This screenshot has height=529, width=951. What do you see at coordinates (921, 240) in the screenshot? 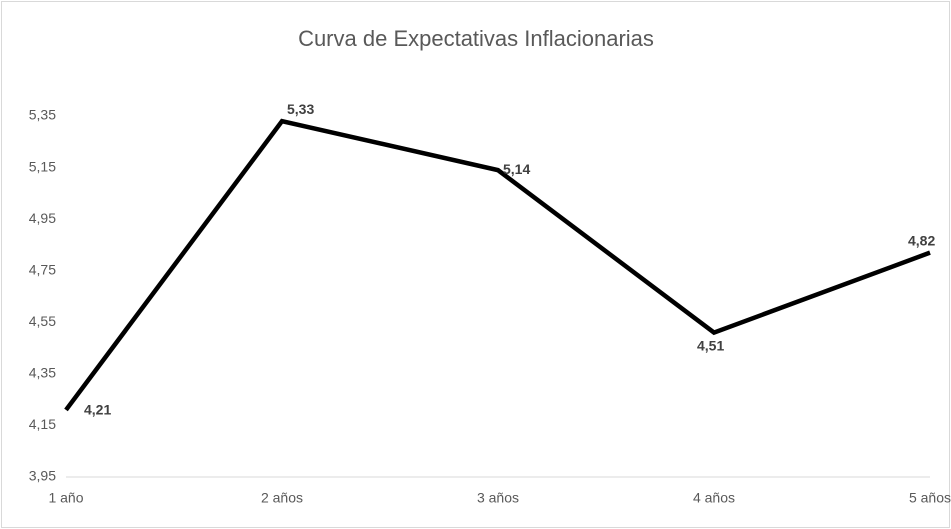
I see `data-label: 4,82` at bounding box center [921, 240].